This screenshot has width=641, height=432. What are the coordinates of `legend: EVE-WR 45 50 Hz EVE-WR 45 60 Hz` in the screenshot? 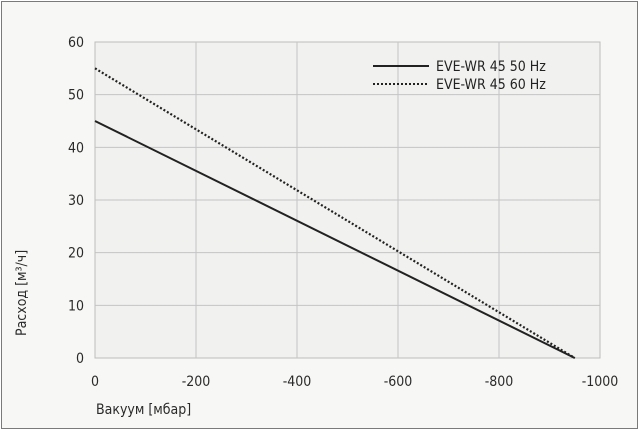 It's located at (459, 76).